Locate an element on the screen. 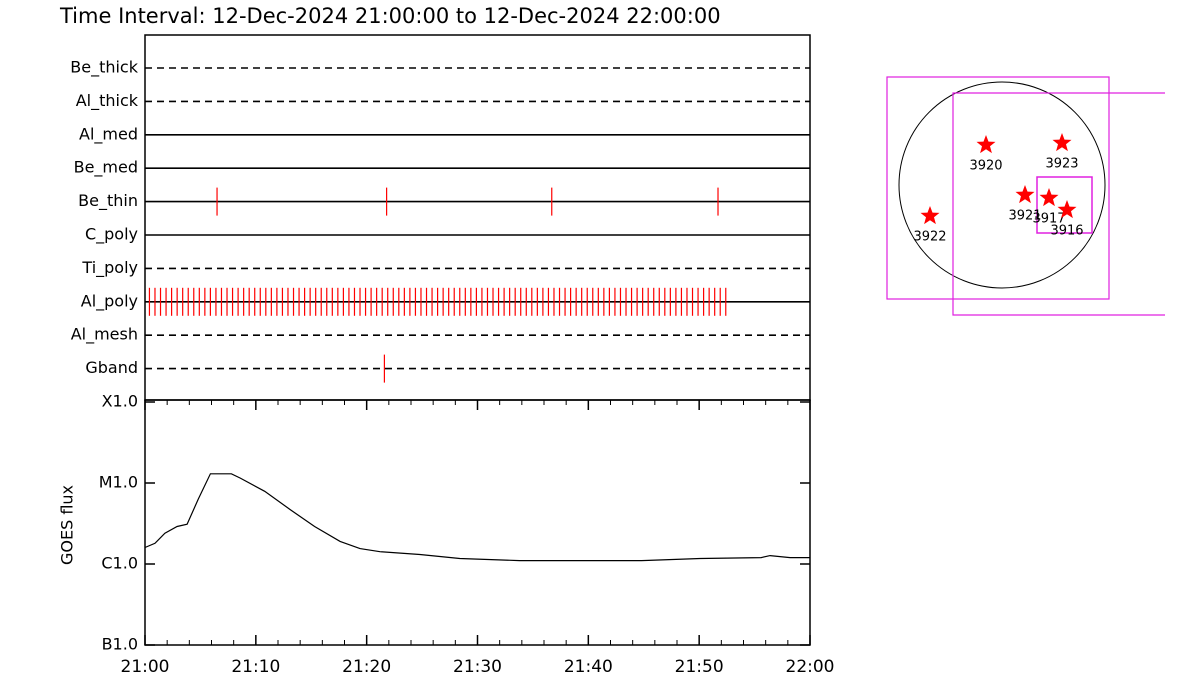  y-tick-label: B1.0 is located at coordinates (120, 644).